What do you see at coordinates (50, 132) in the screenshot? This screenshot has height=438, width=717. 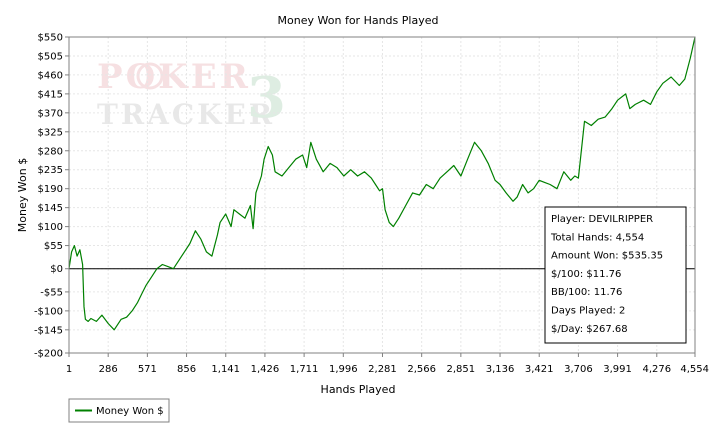 I see `y-tick-label-11: $325` at bounding box center [50, 132].